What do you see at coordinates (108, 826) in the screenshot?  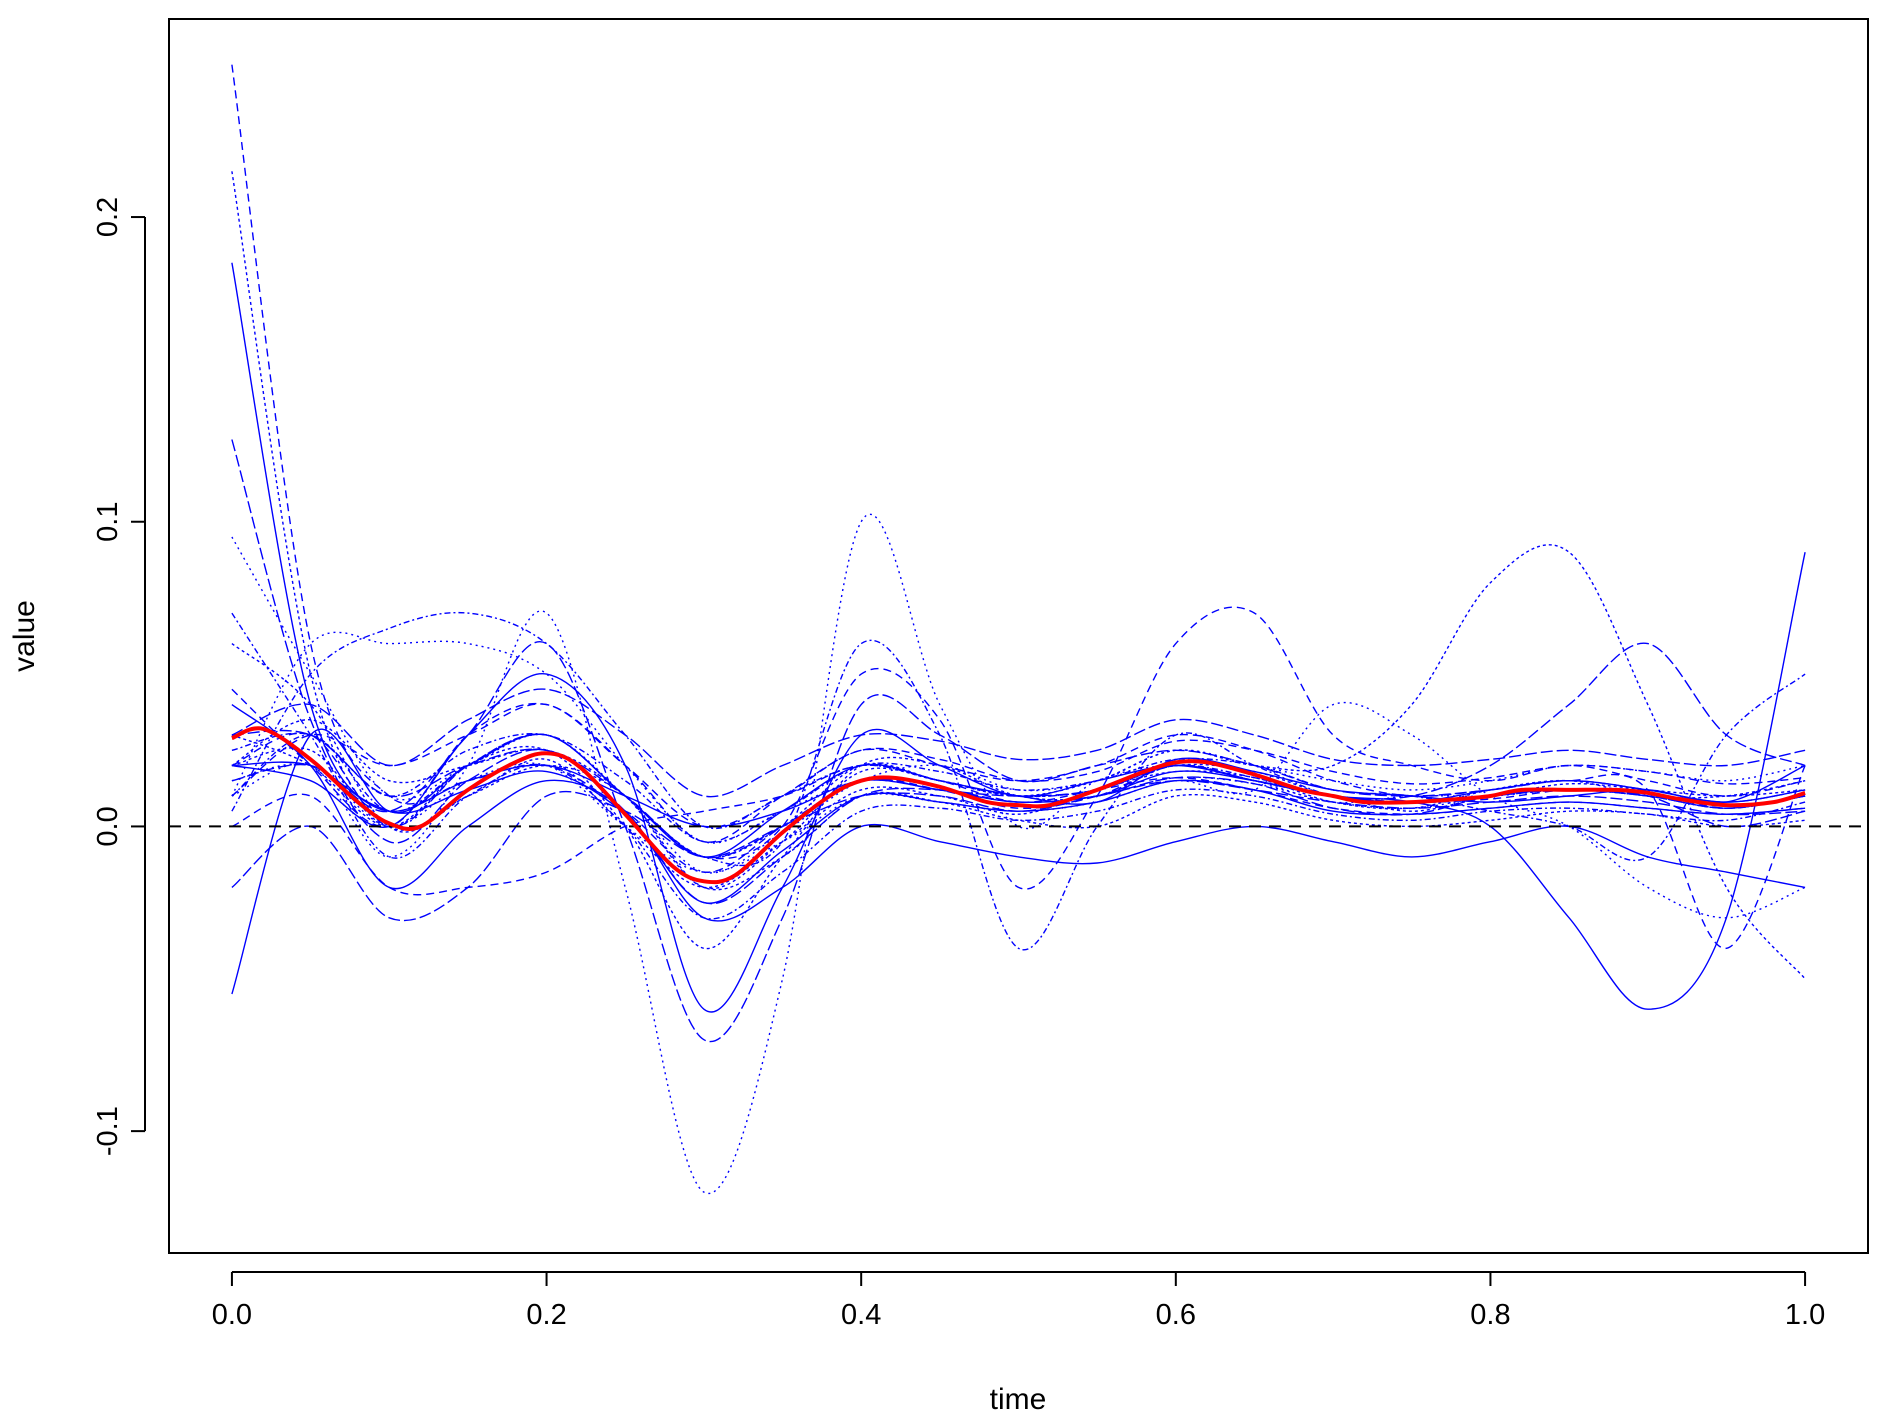 I see `y-tick-label: 0.0` at bounding box center [108, 826].